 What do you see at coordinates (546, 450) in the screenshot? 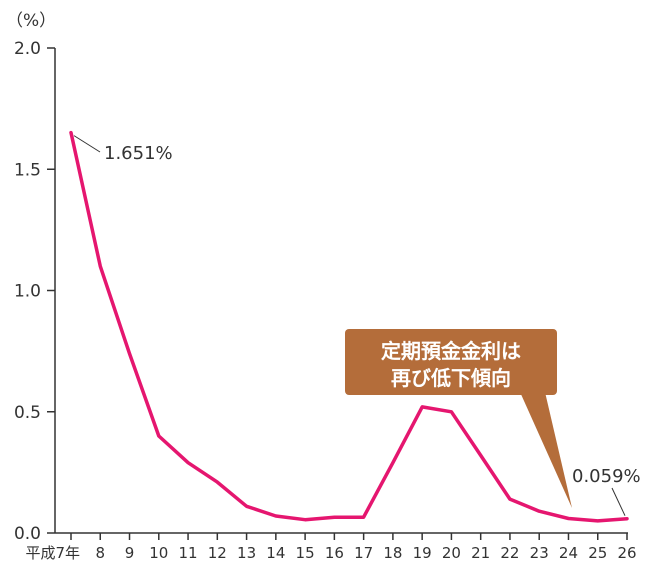
I see `callout-pointer` at bounding box center [546, 450].